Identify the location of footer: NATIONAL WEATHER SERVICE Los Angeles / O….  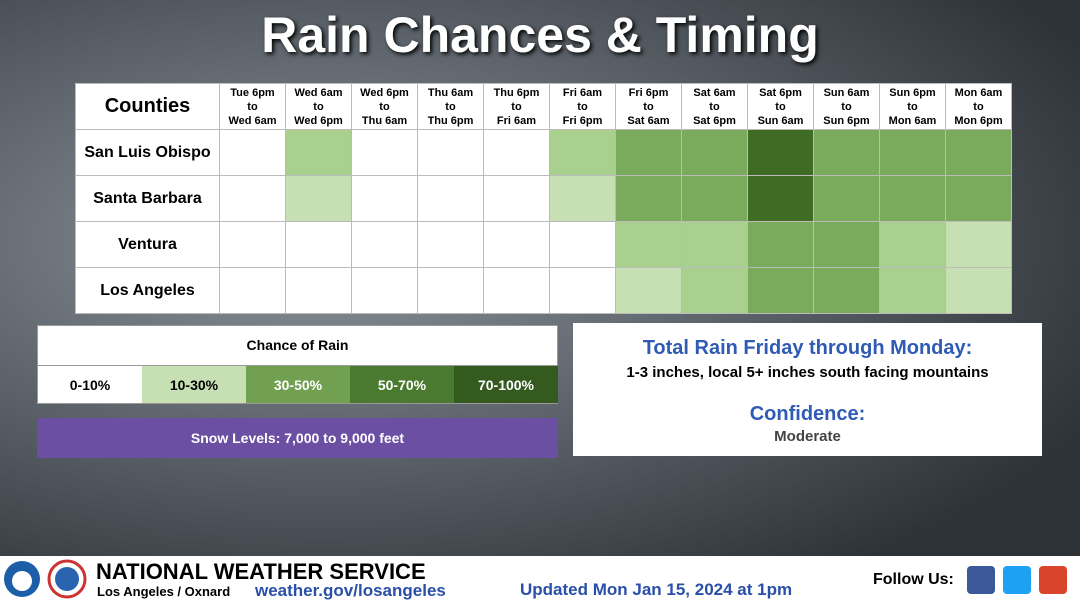
(540, 579).